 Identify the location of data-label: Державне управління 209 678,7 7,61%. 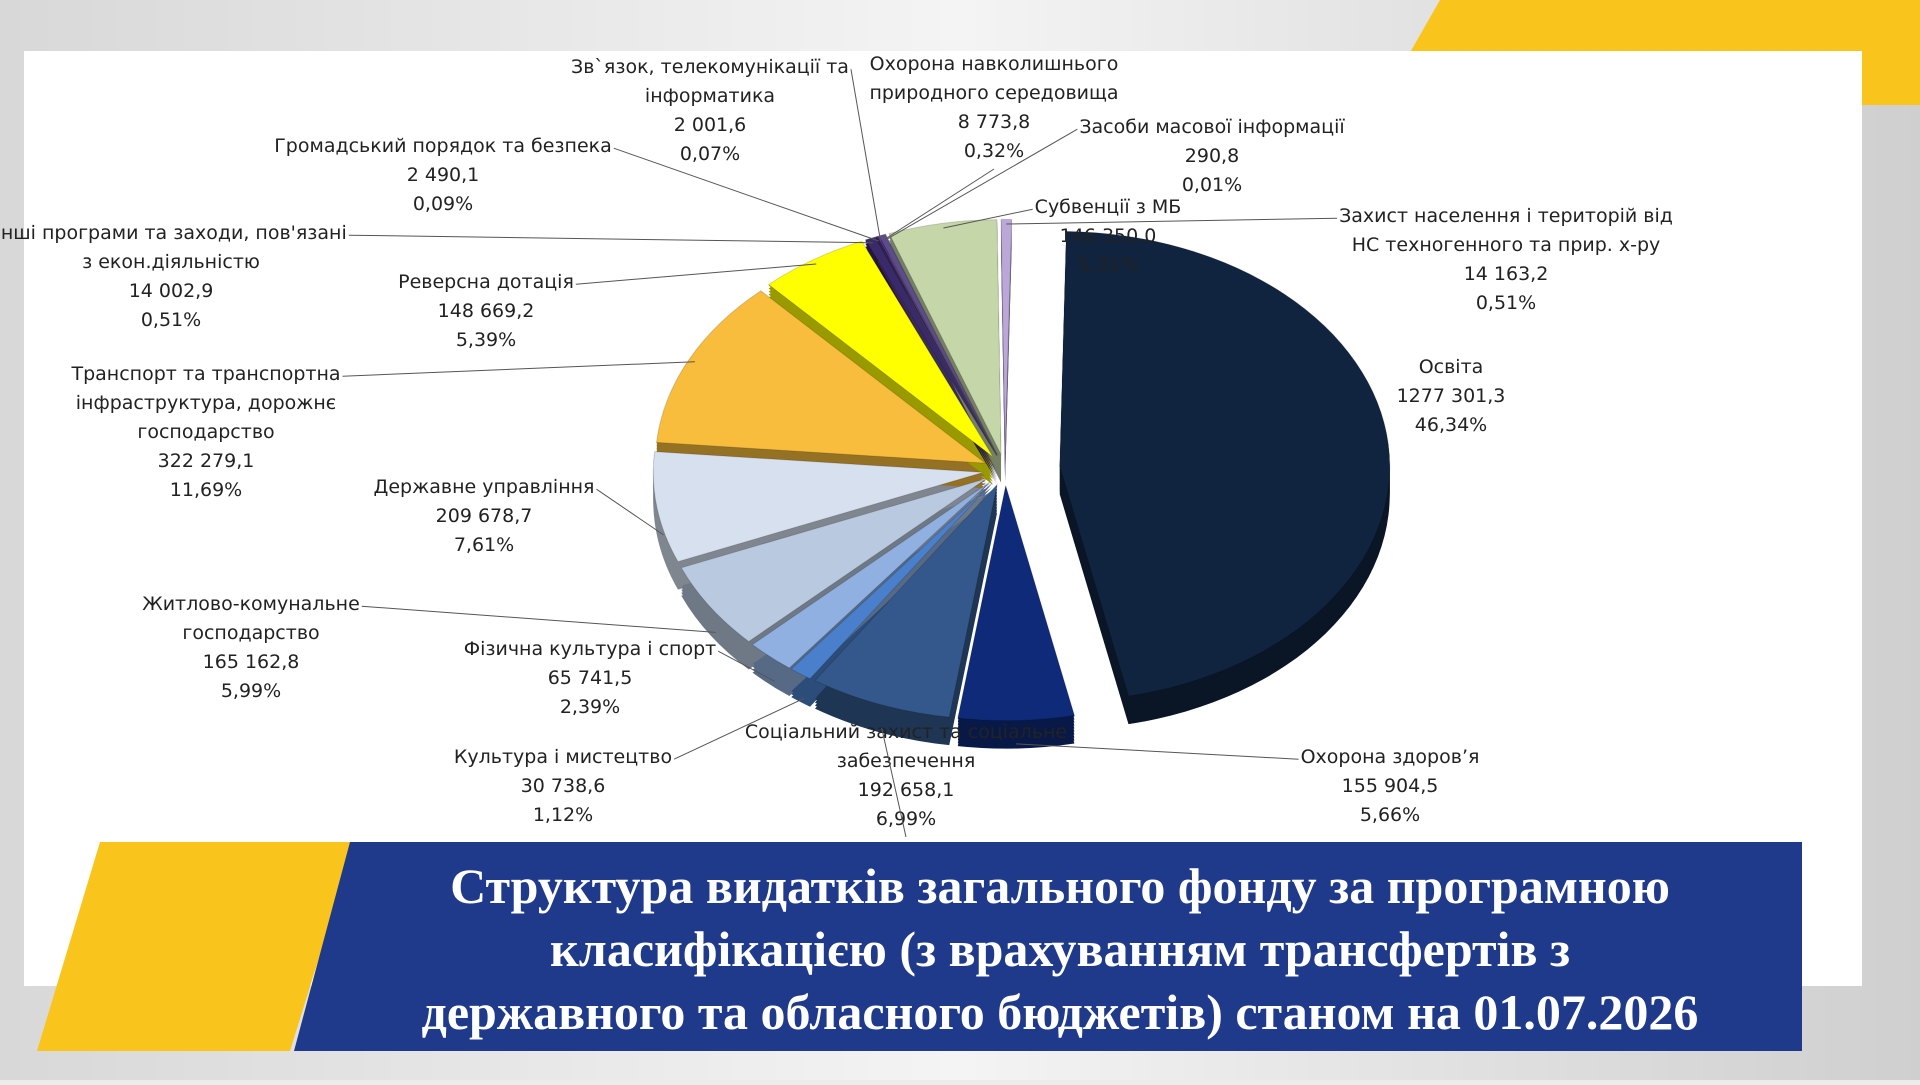
(484, 516).